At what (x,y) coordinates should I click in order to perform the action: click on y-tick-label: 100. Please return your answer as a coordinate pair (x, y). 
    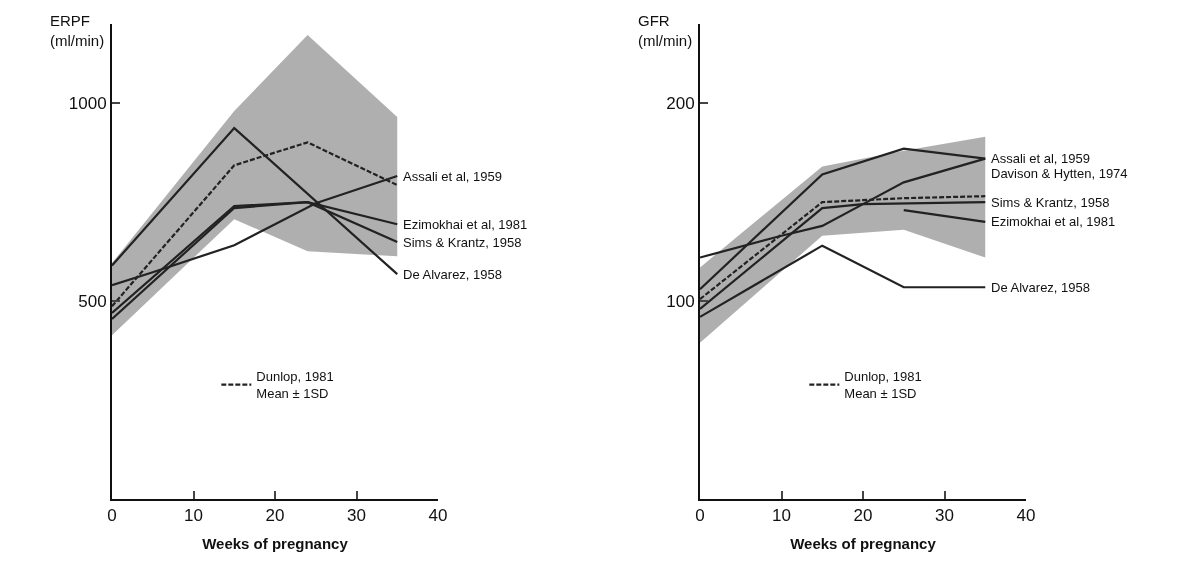
    Looking at the image, I should click on (680, 302).